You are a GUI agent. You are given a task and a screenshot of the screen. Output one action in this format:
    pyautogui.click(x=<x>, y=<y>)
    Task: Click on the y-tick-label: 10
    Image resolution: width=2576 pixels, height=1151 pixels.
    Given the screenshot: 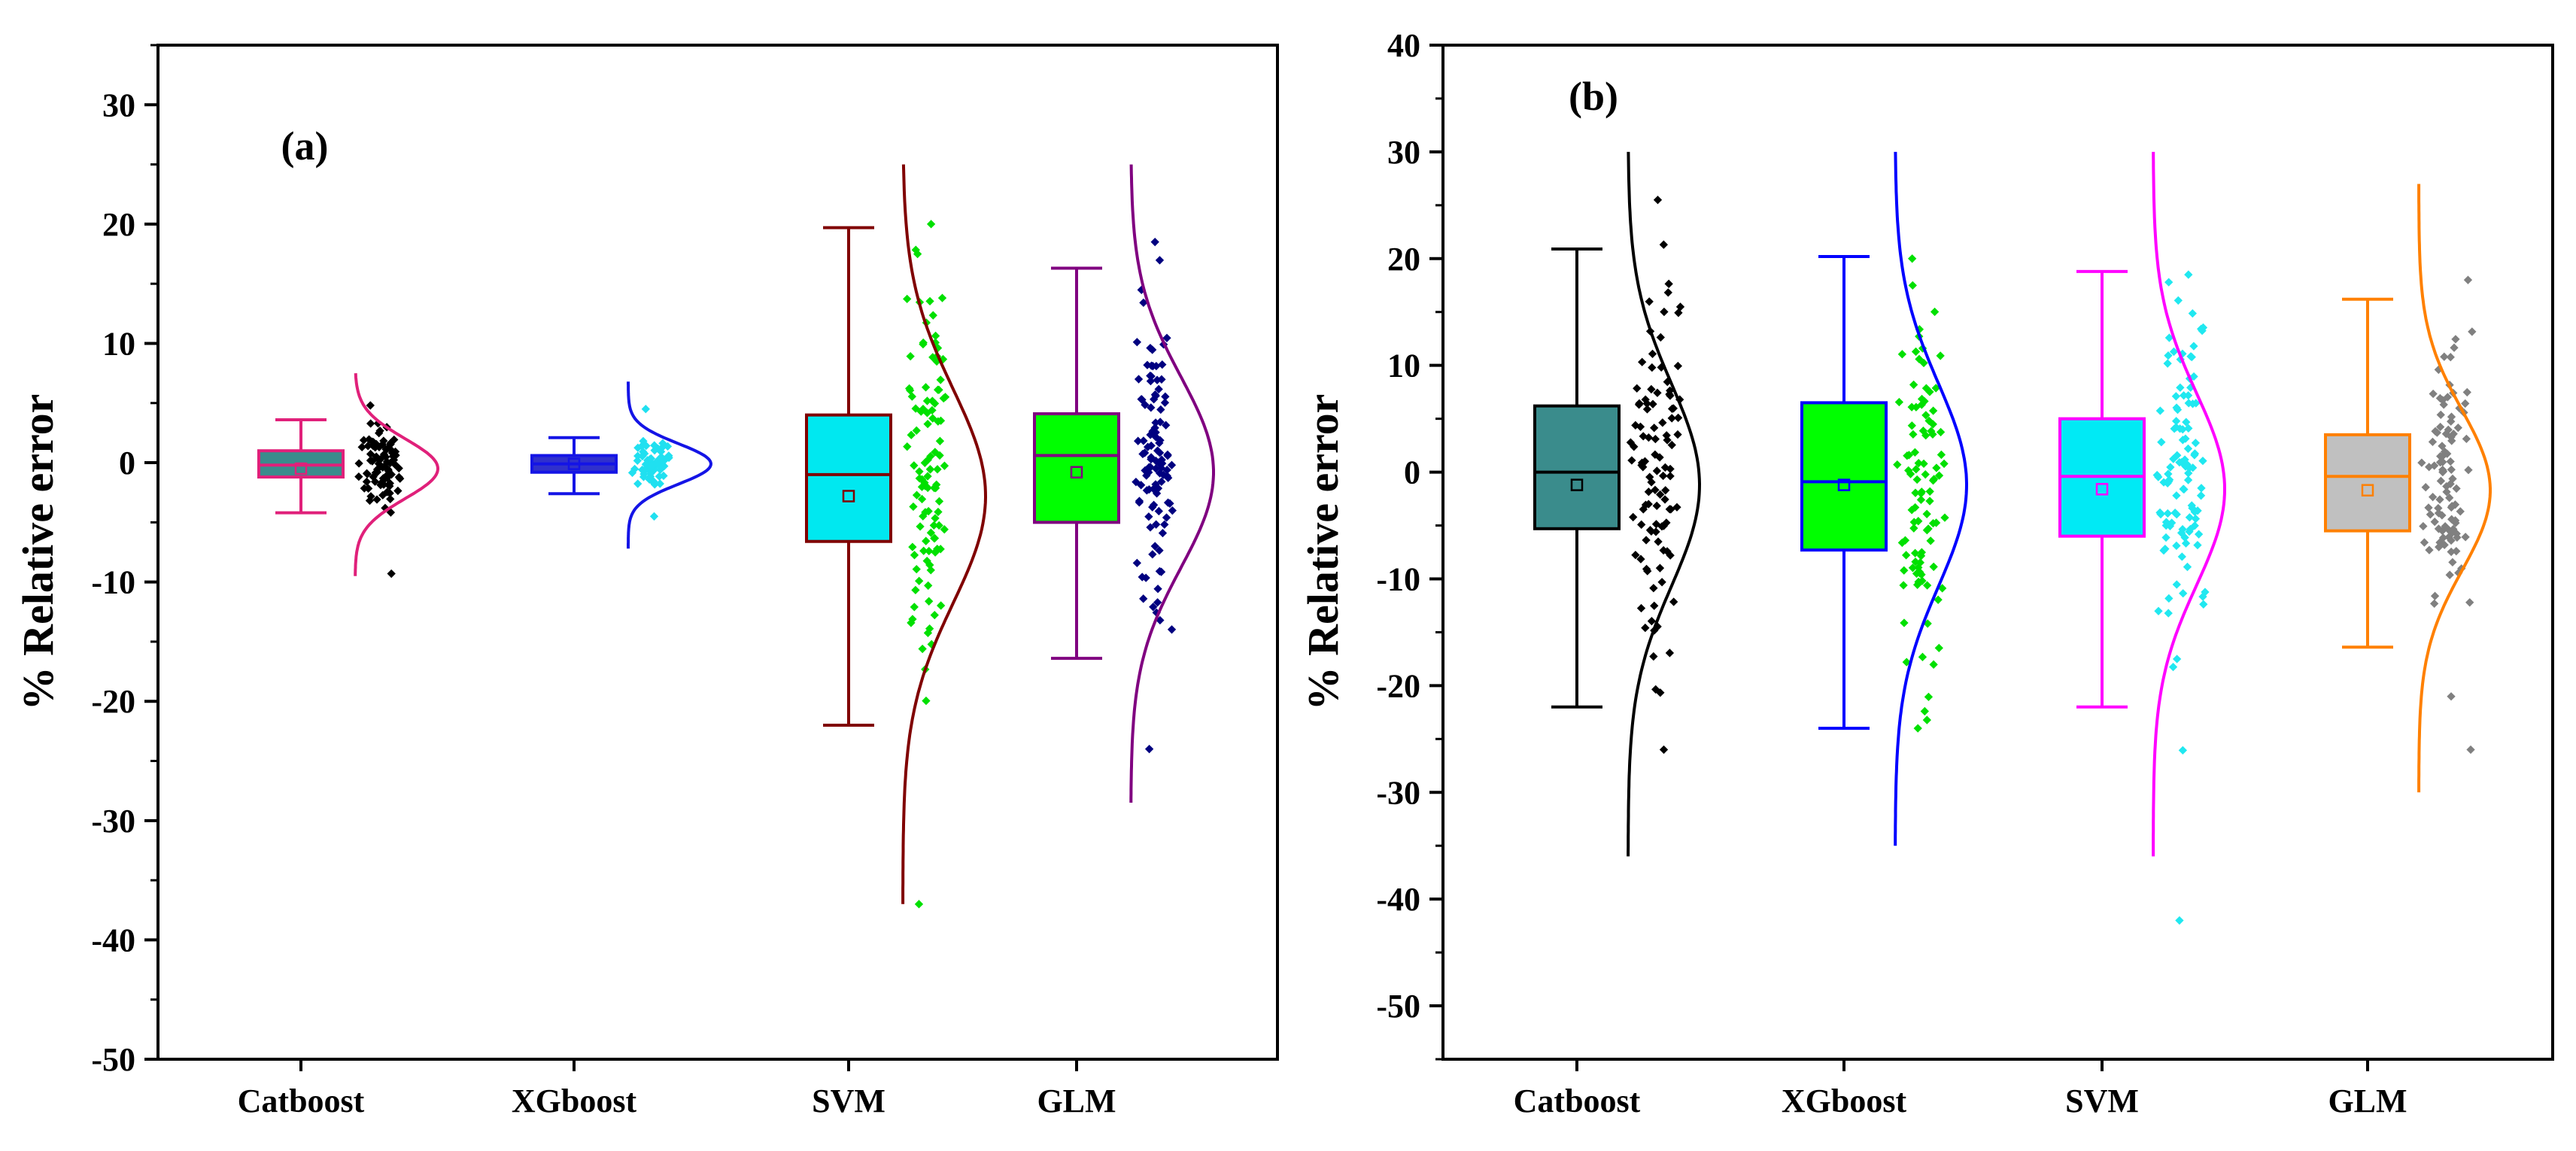 What is the action you would take?
    pyautogui.click(x=1404, y=366)
    